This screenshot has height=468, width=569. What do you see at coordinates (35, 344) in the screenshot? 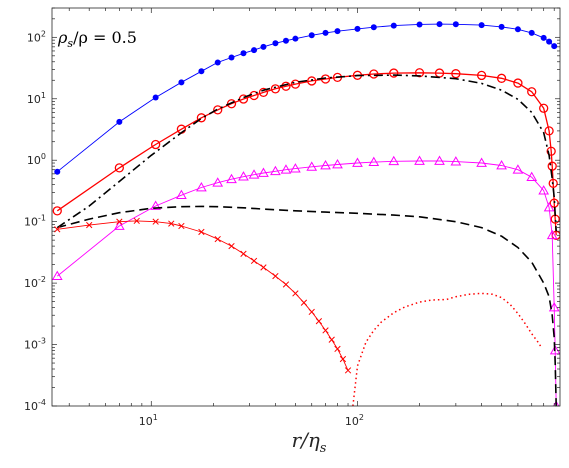
I see `y-tick-label: 10⁻³` at bounding box center [35, 344].